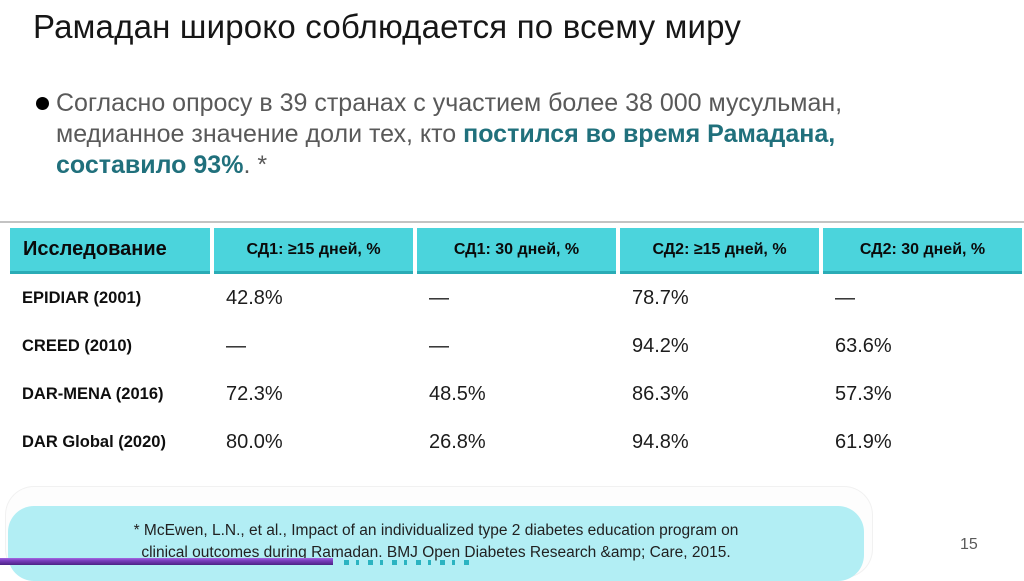  I want to click on table-cell: 86.3%, so click(660, 393).